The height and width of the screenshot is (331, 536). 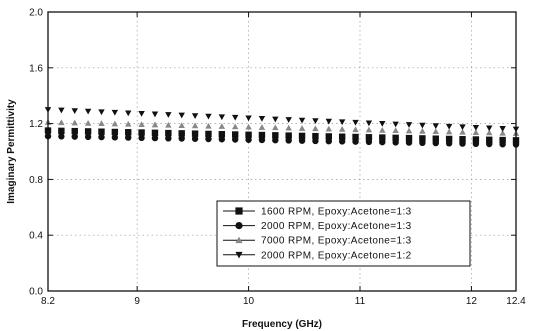 What do you see at coordinates (516, 301) in the screenshot?
I see `x-tick-label: 12.4` at bounding box center [516, 301].